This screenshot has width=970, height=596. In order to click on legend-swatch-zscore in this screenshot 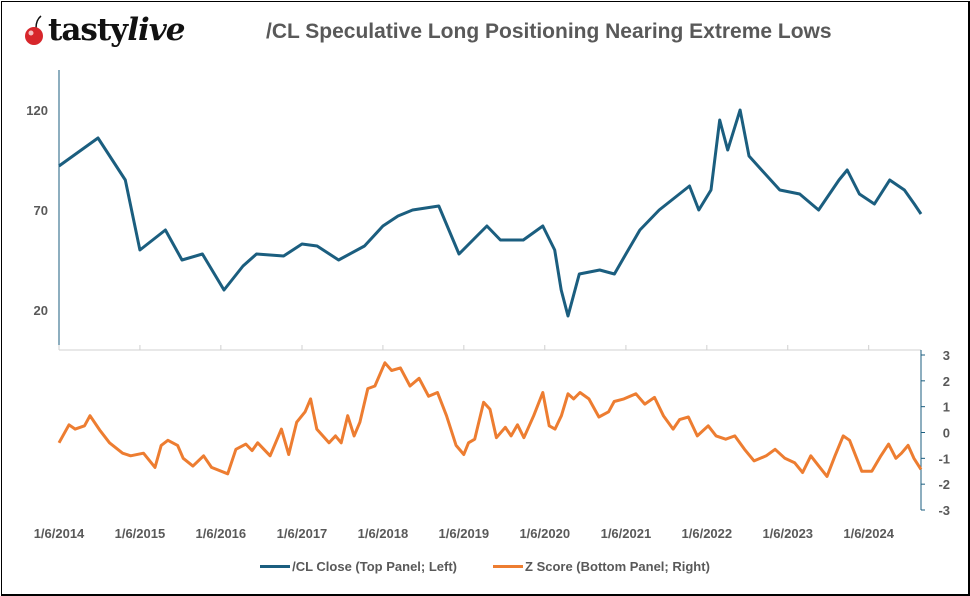, I will do `click(508, 566)`.